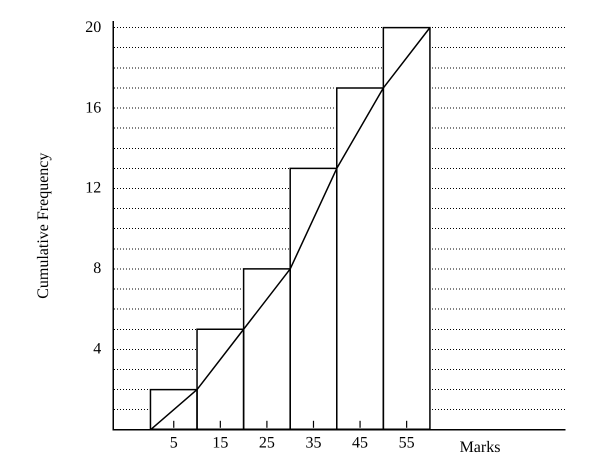 The height and width of the screenshot is (457, 593). What do you see at coordinates (97, 269) in the screenshot?
I see `y-tick-label: 8` at bounding box center [97, 269].